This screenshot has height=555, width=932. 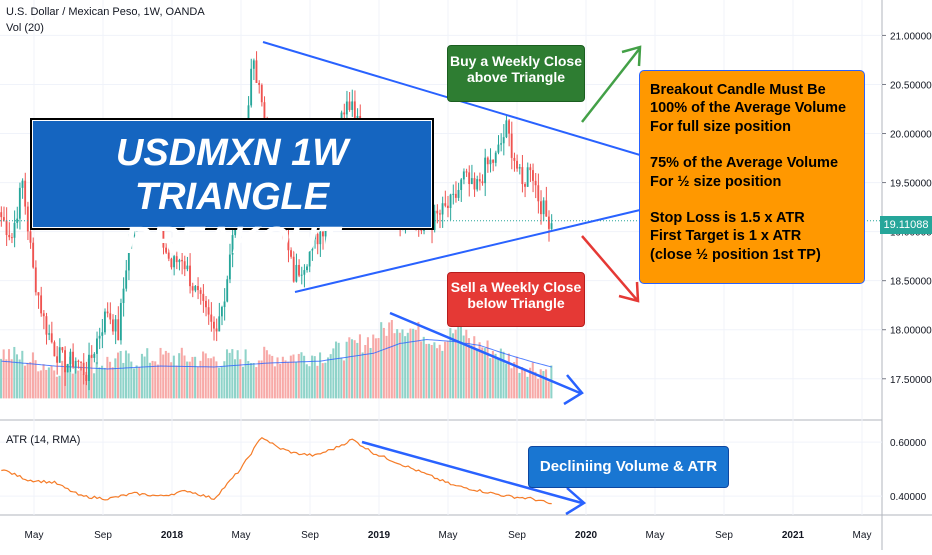 I want to click on sell-arrow, so click(x=609, y=268).